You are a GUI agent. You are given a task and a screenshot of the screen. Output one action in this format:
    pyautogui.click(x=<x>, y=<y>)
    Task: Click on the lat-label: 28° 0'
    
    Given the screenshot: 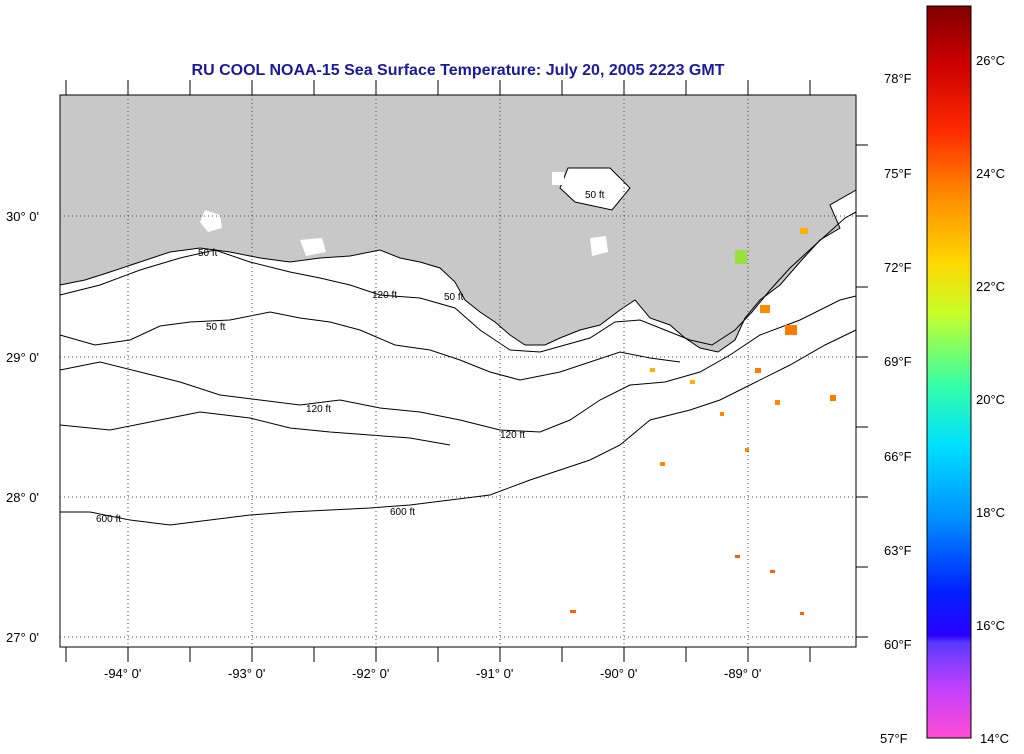 What is the action you would take?
    pyautogui.click(x=22, y=497)
    